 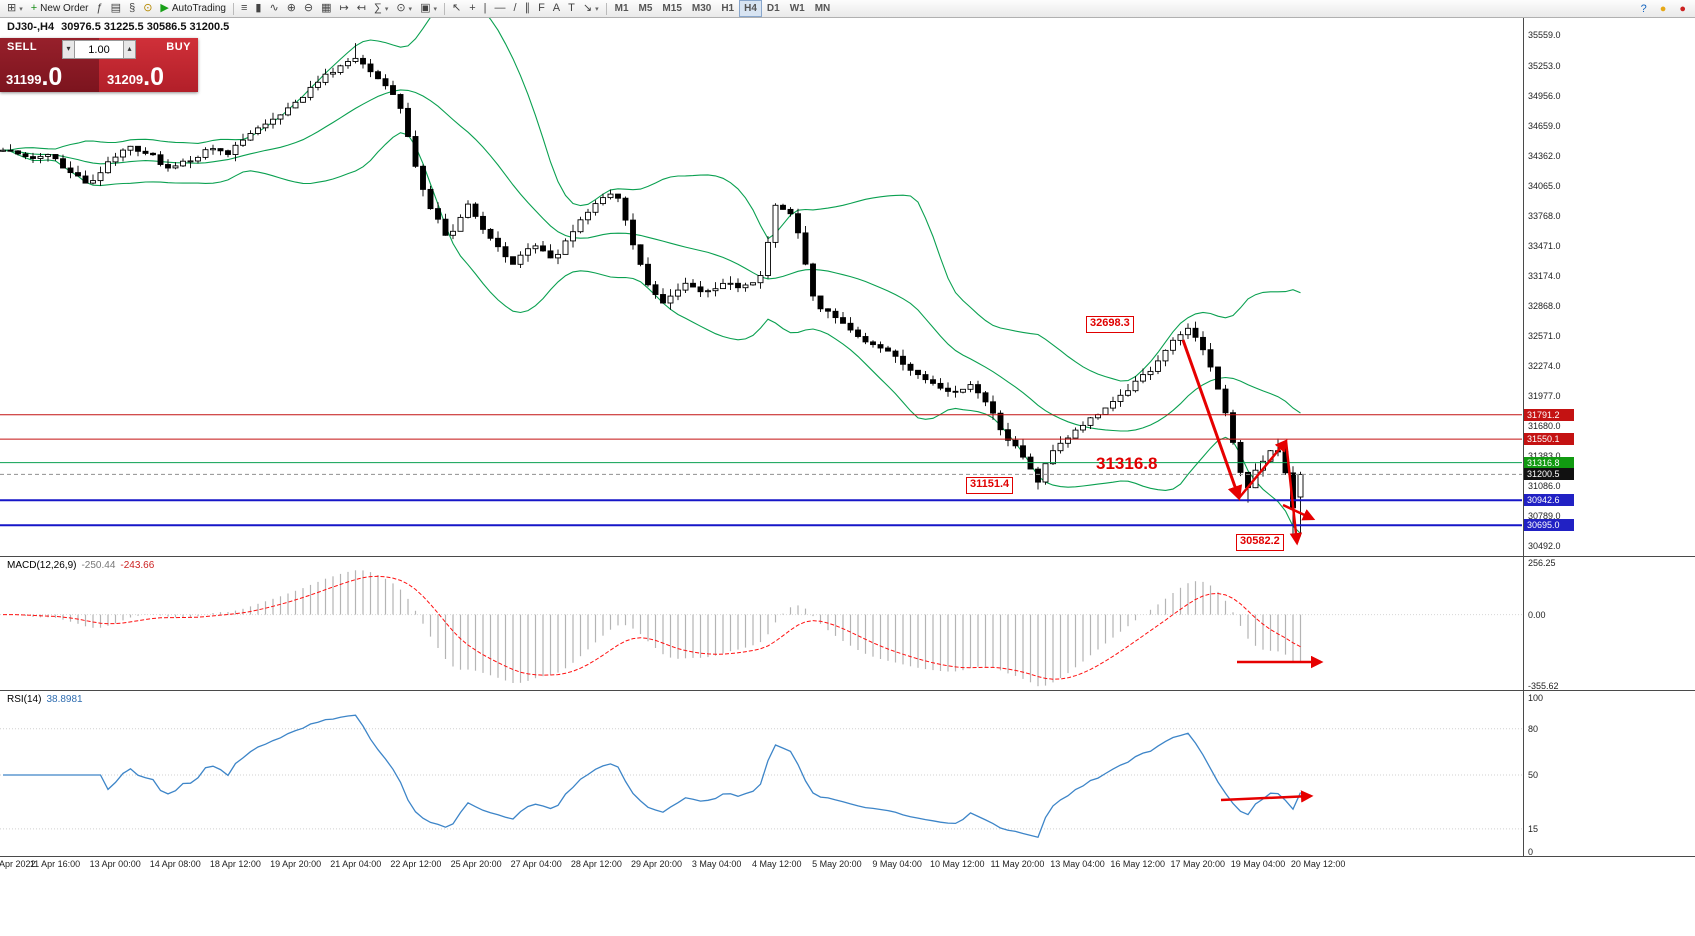 I want to click on macd-scale-label: 0.00, so click(x=1537, y=614).